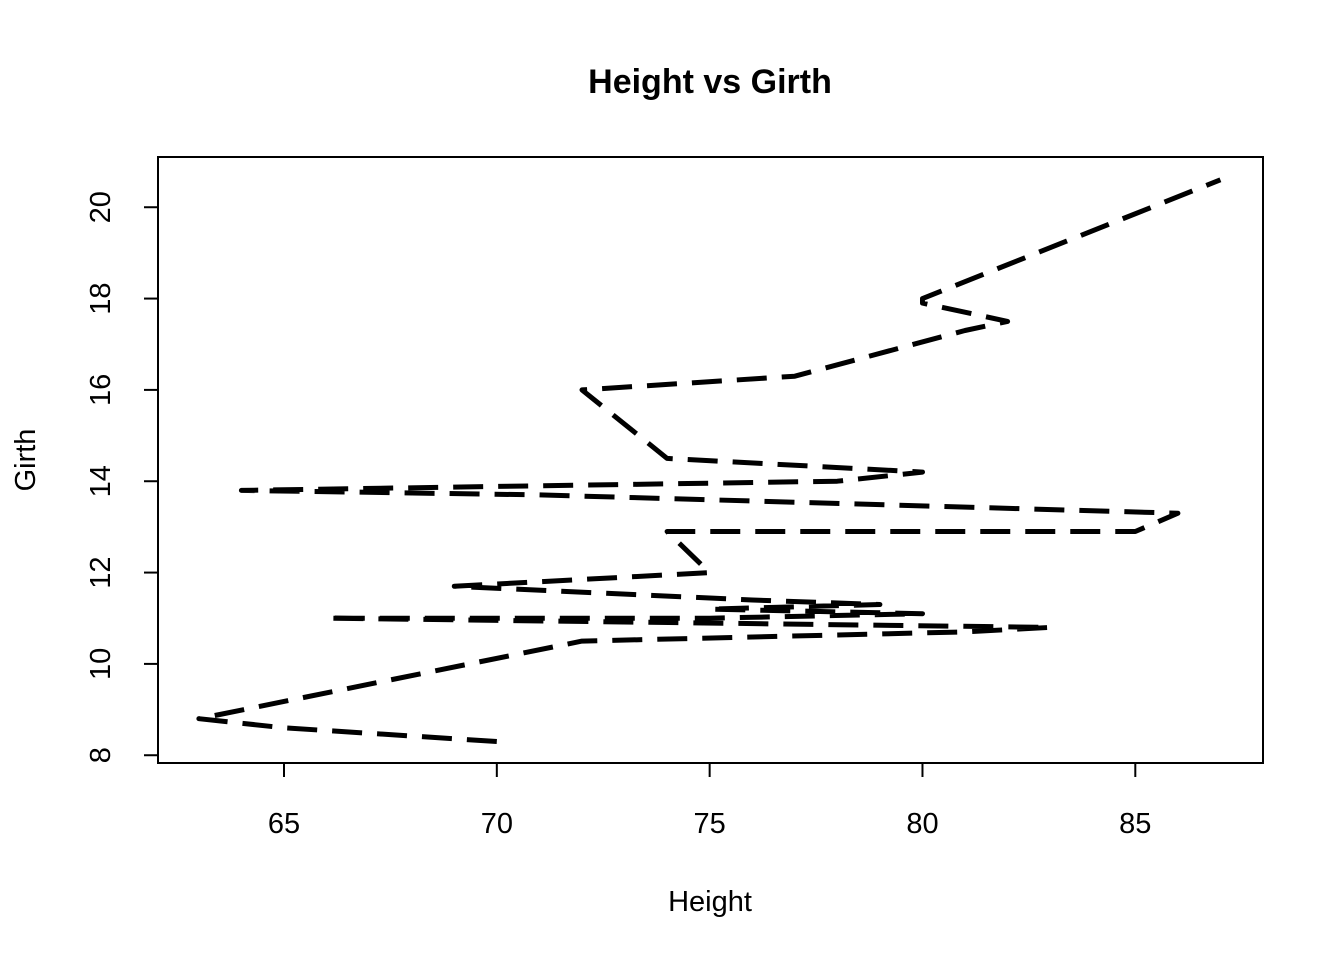 The width and height of the screenshot is (1344, 960). Describe the element at coordinates (101, 207) in the screenshot. I see `y-tick-label: 20` at that location.